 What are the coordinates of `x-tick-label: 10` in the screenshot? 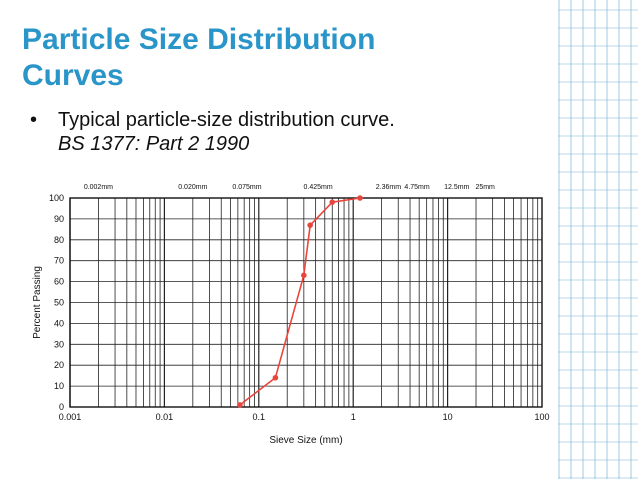 It's located at (448, 417).